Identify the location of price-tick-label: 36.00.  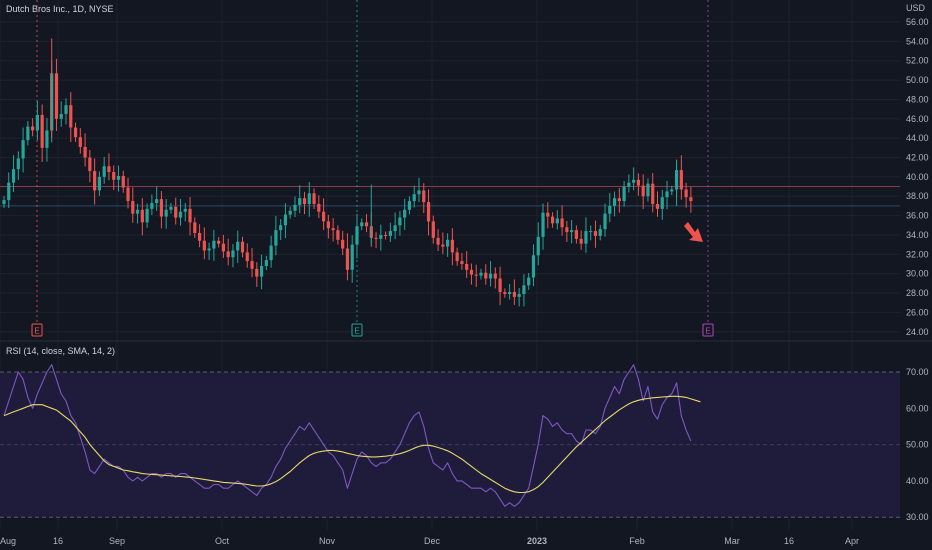
(917, 216).